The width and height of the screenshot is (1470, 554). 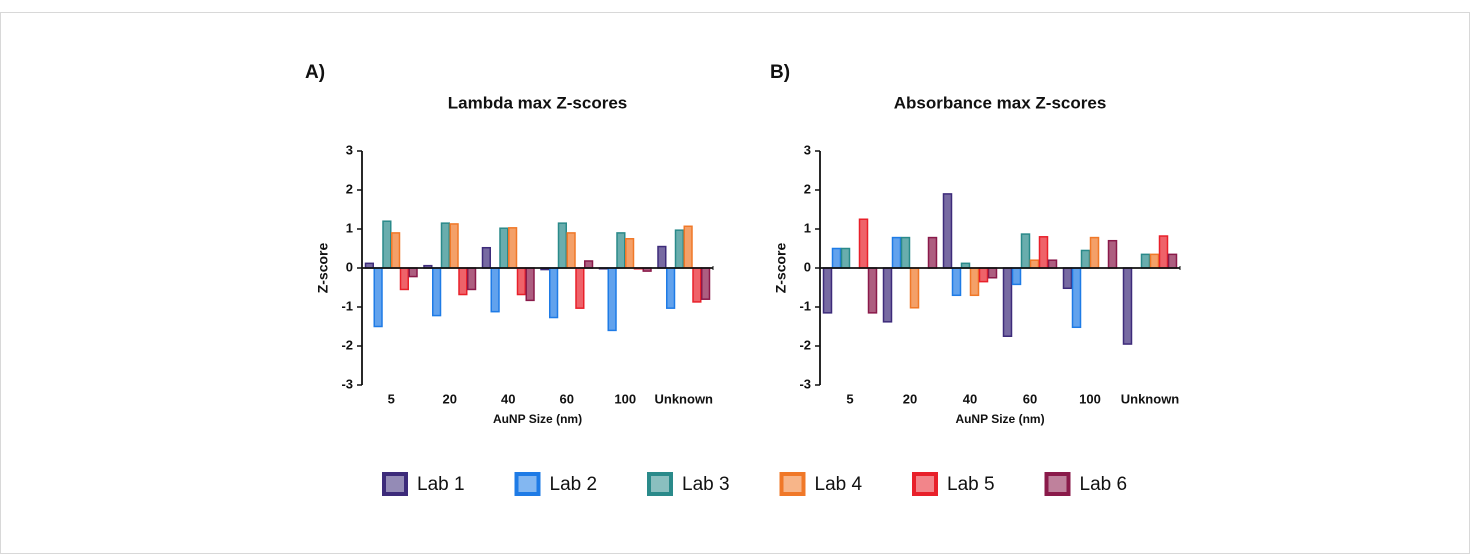 What do you see at coordinates (971, 484) in the screenshot?
I see `legend-label: Lab 5` at bounding box center [971, 484].